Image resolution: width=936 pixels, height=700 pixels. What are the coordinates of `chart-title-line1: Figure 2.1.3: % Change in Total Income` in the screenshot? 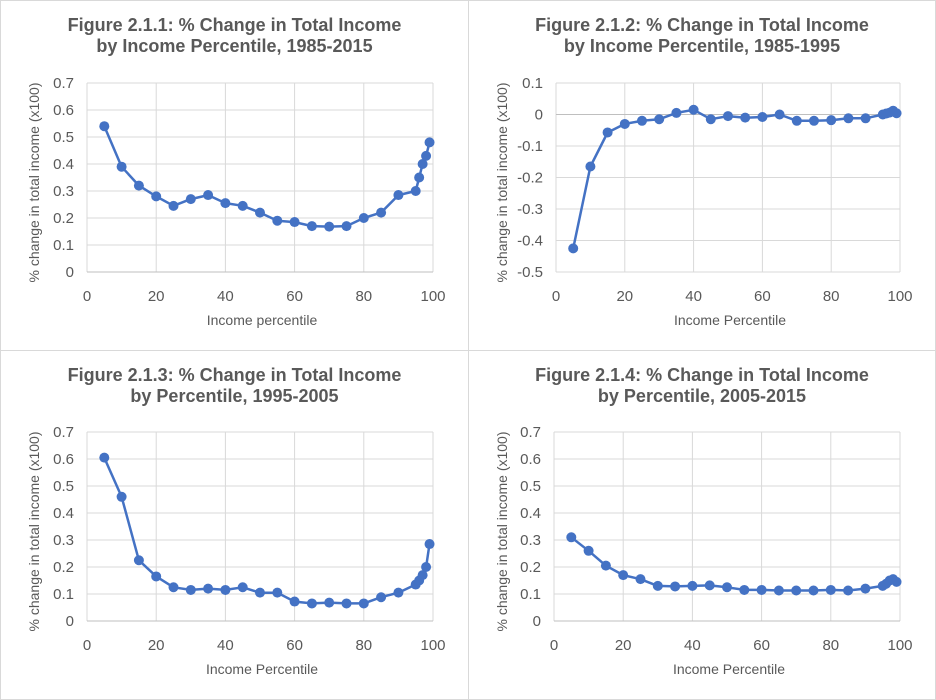 It's located at (234, 375).